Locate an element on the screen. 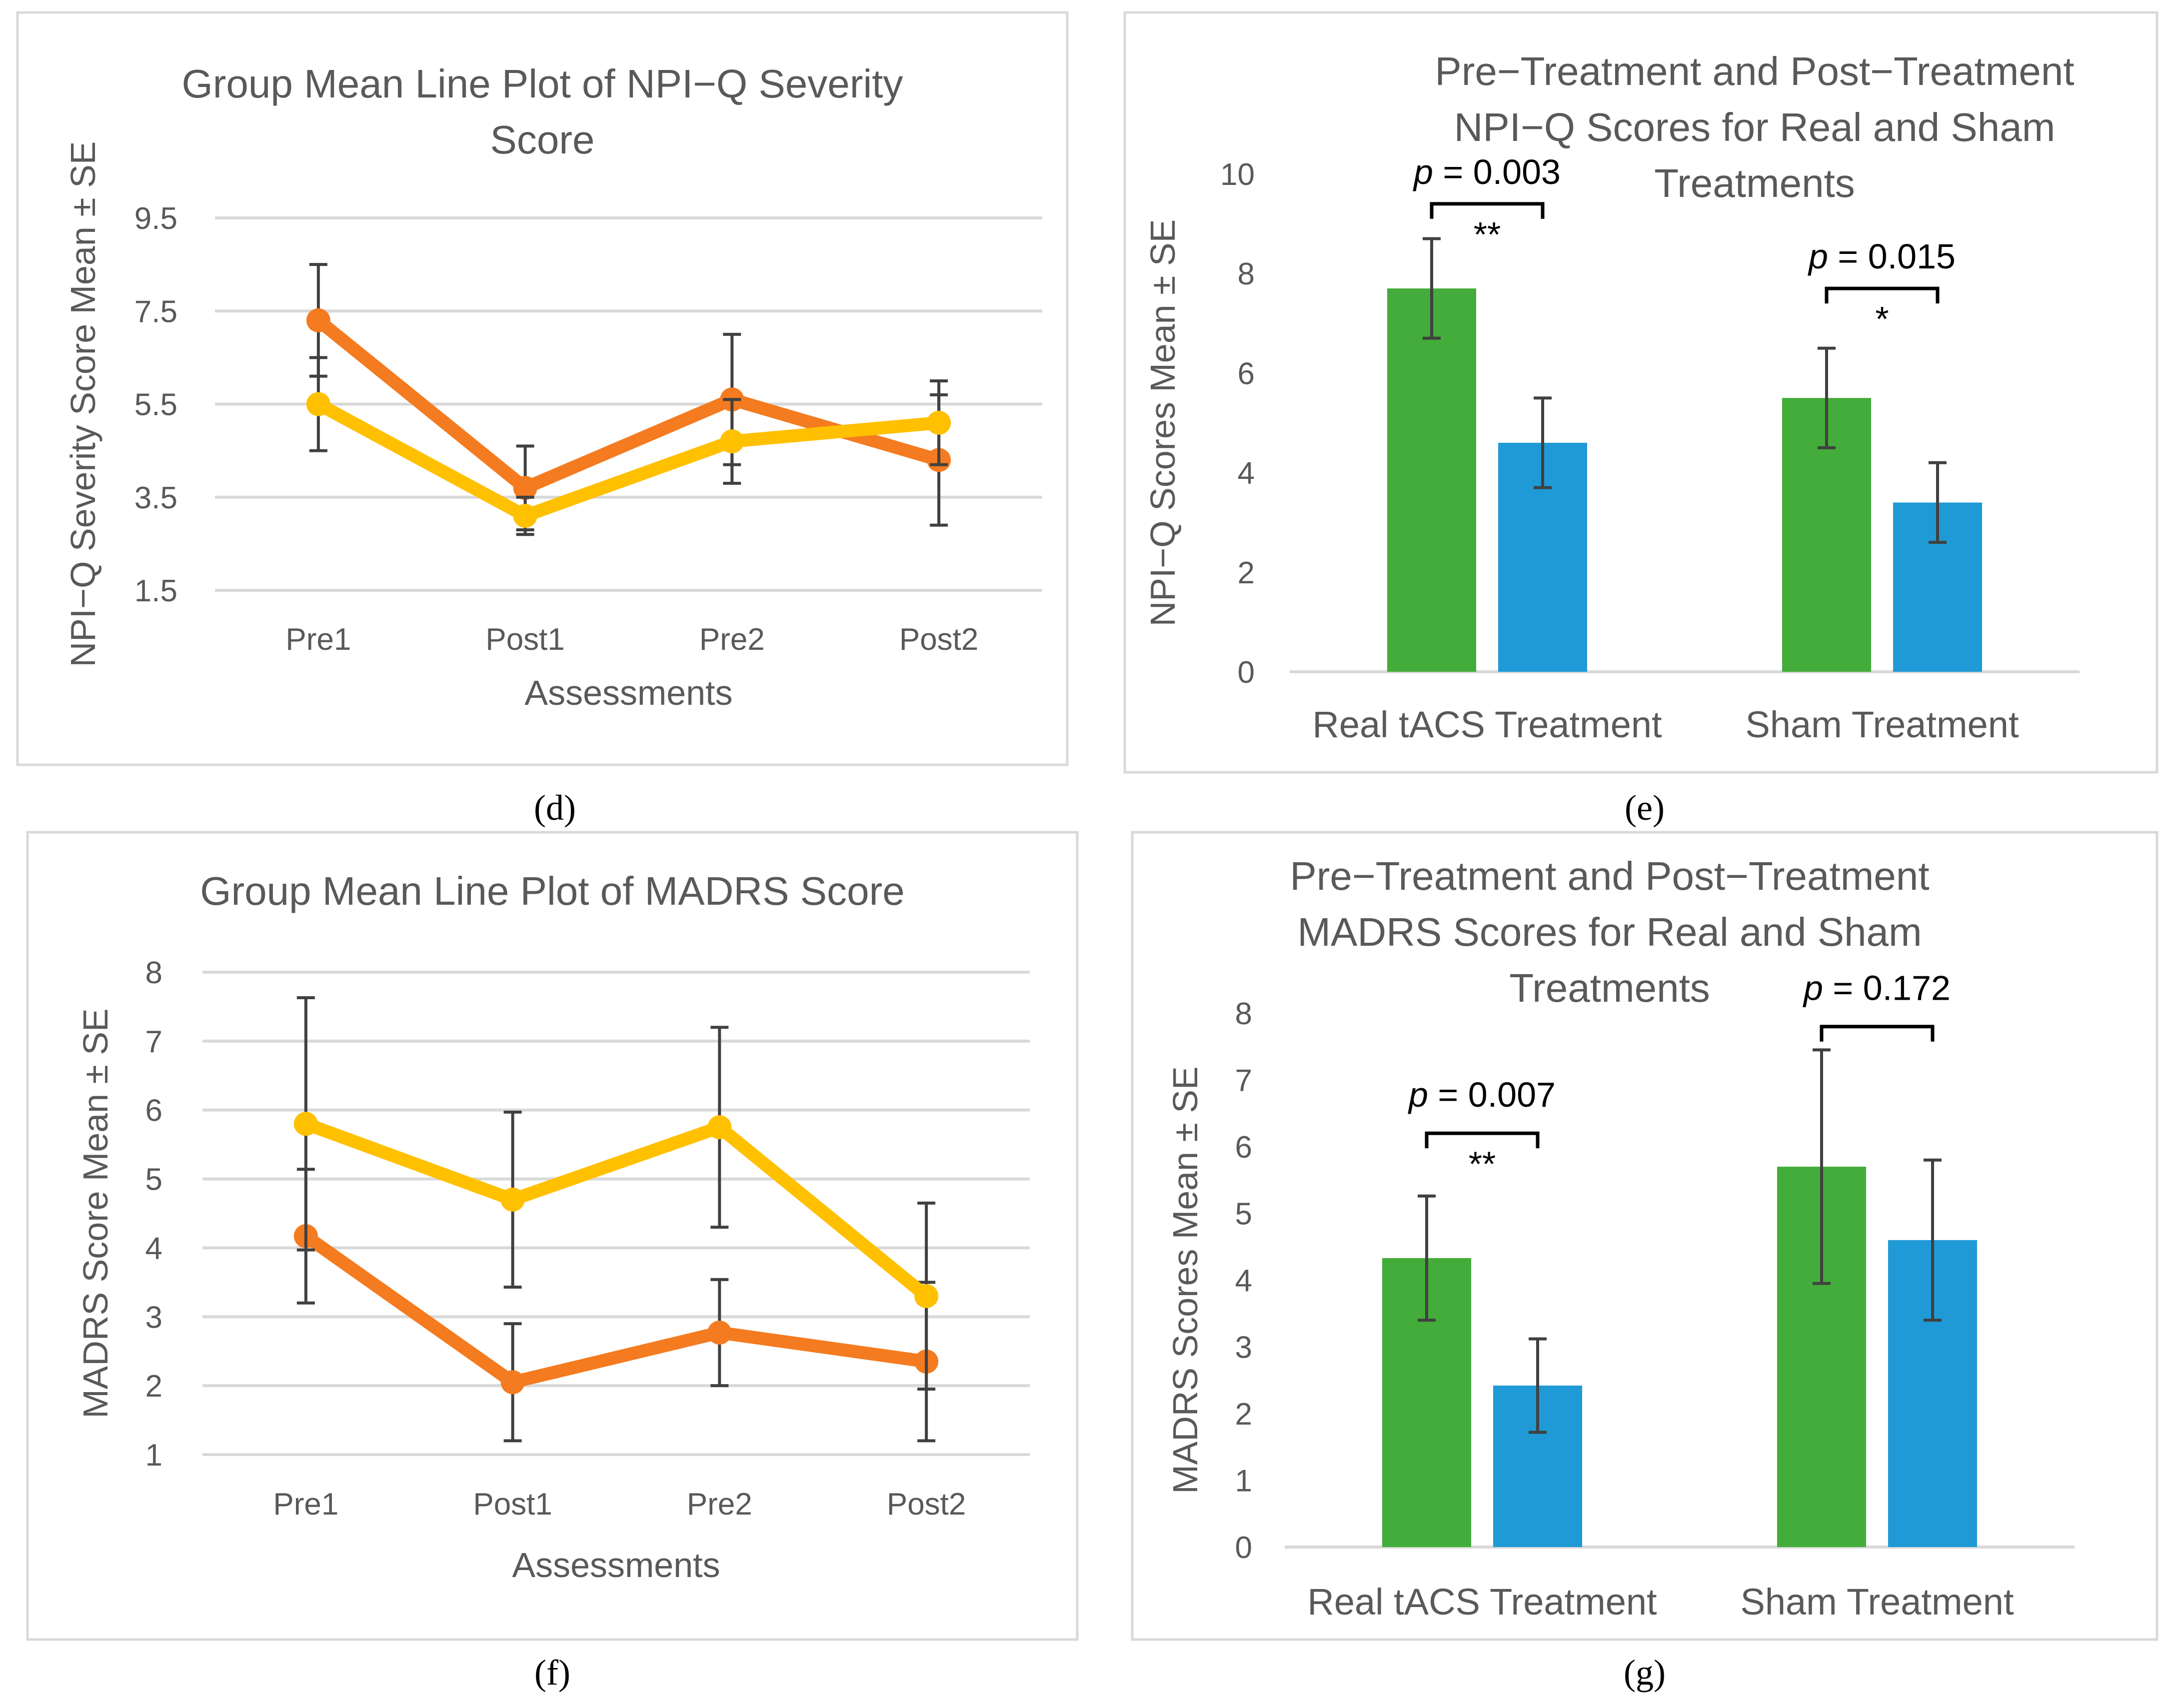  y-axis-label: NPI−Q Scores Mean ± SE is located at coordinates (1162, 423).